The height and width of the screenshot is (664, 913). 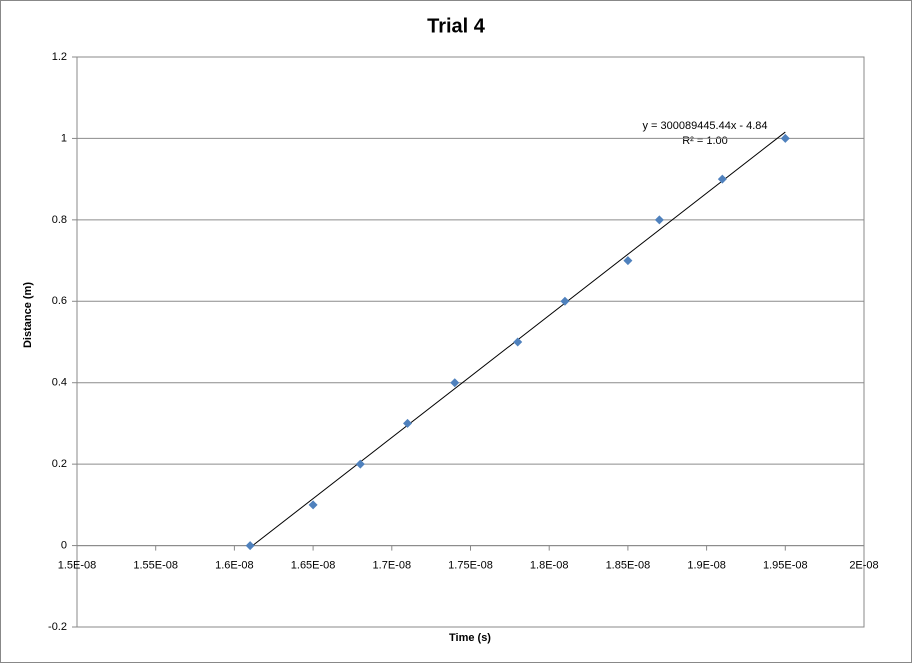 I want to click on x-tick-label: 1.8E-08, so click(x=549, y=565).